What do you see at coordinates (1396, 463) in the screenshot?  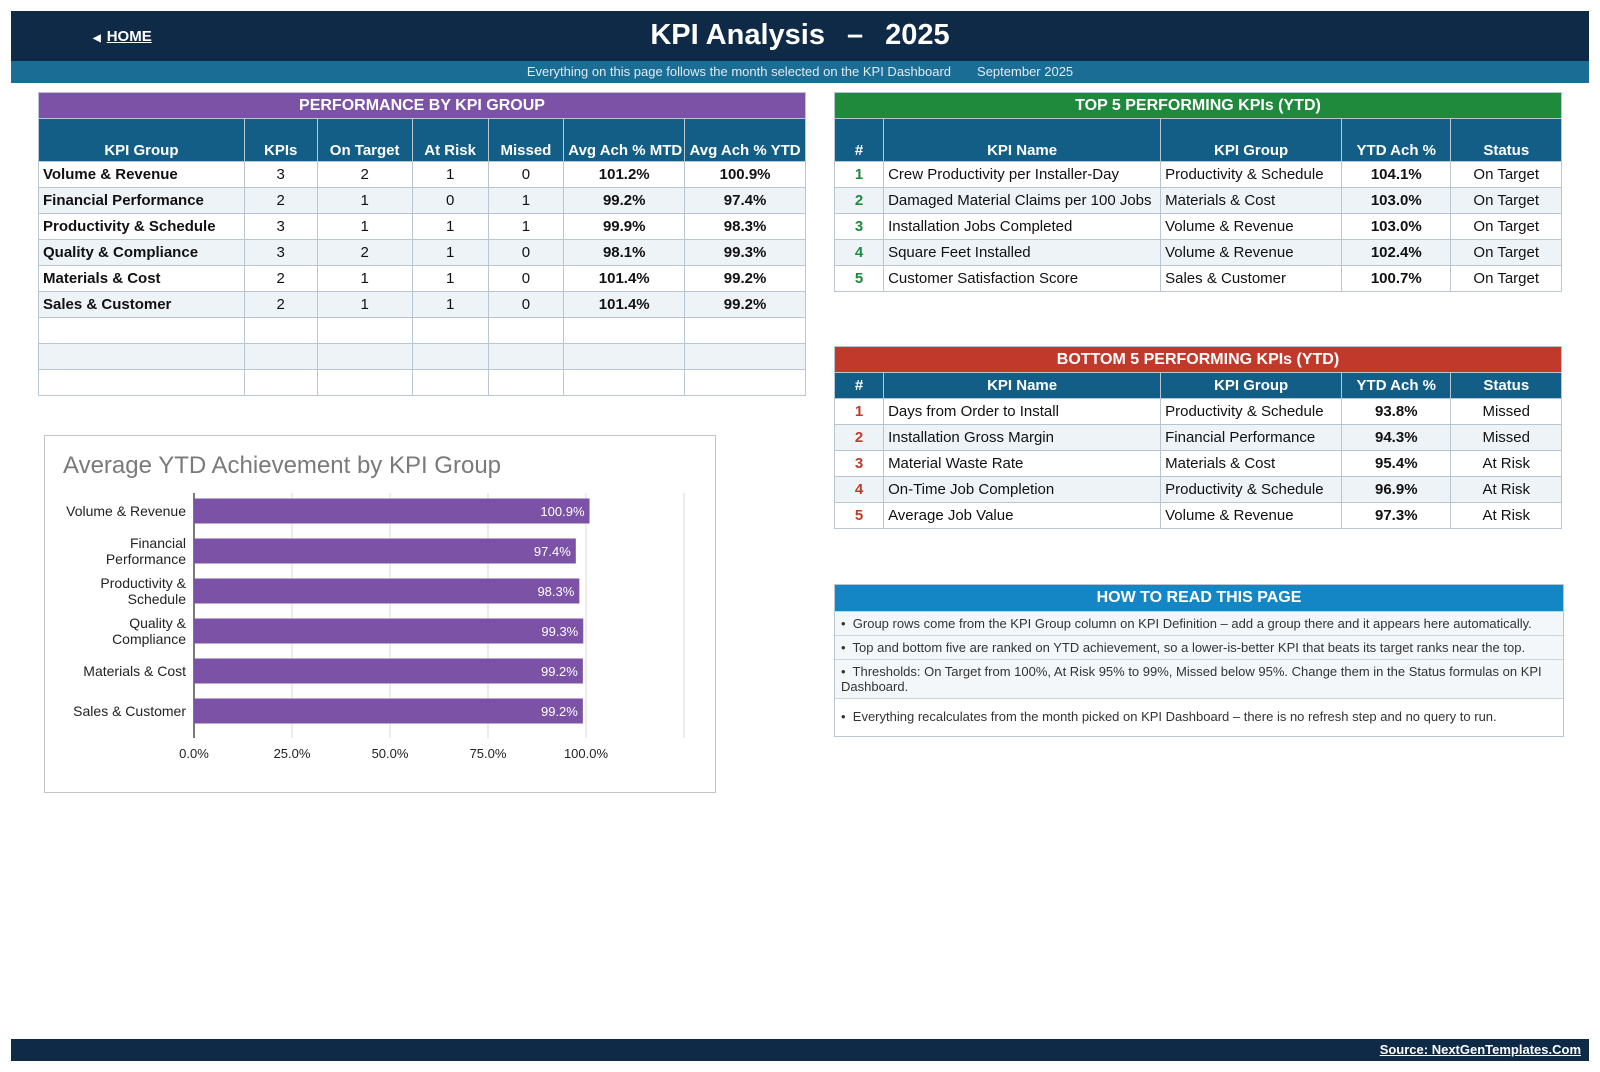 I see `table-cell: 95.4%` at bounding box center [1396, 463].